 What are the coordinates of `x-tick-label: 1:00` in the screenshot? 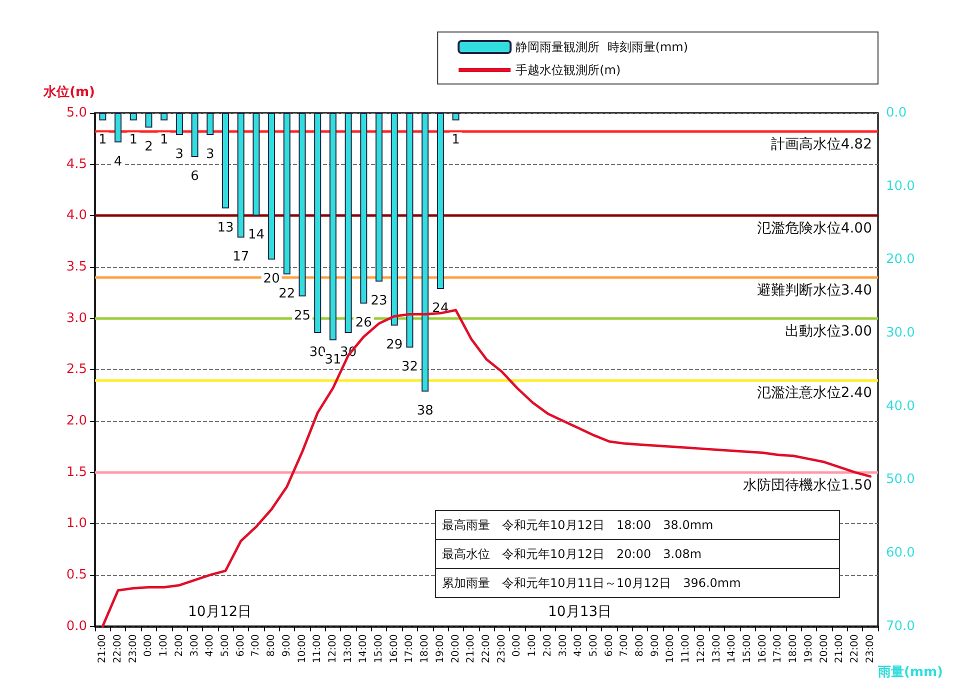 It's located at (532, 645).